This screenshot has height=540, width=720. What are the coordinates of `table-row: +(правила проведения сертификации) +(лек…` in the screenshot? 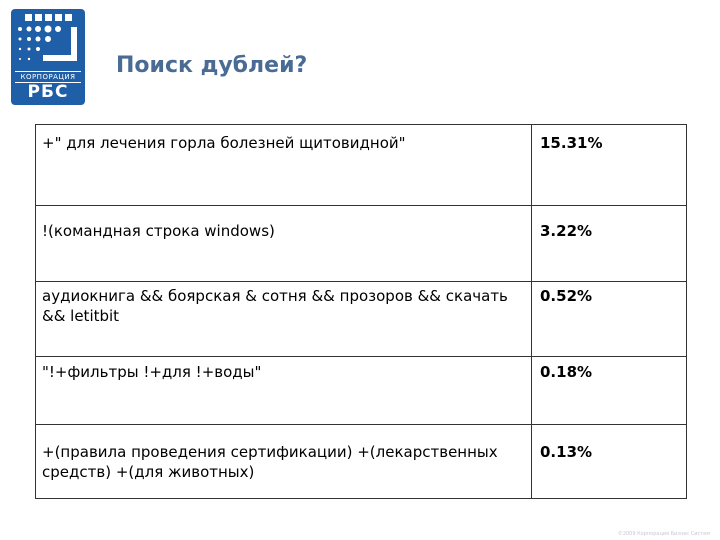 It's located at (361, 461).